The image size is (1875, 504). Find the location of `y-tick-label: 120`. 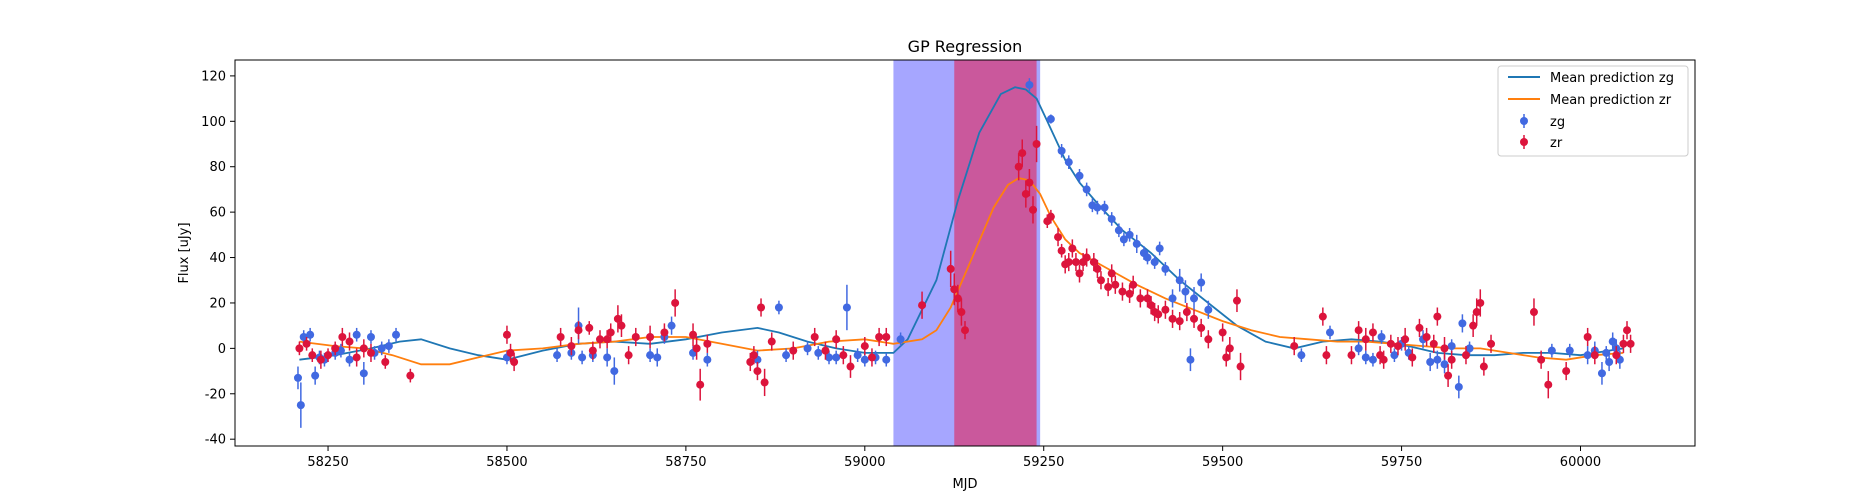

y-tick-label: 120 is located at coordinates (213, 76).